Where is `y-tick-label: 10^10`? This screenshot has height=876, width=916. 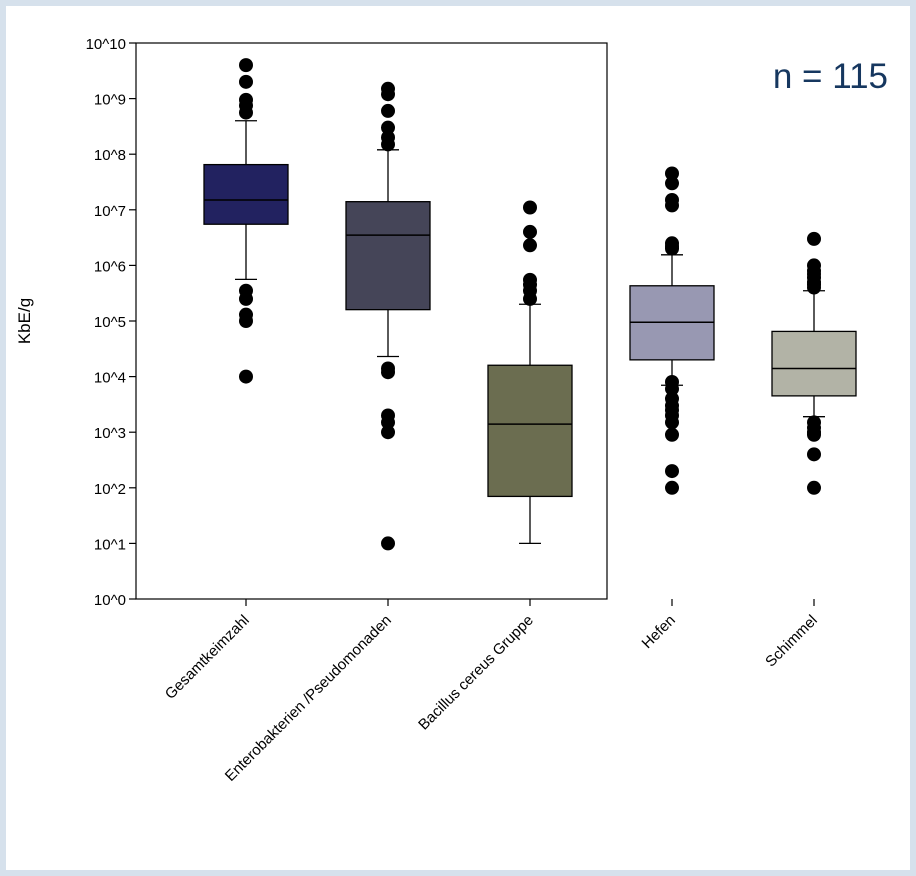
y-tick-label: 10^10 is located at coordinates (106, 44).